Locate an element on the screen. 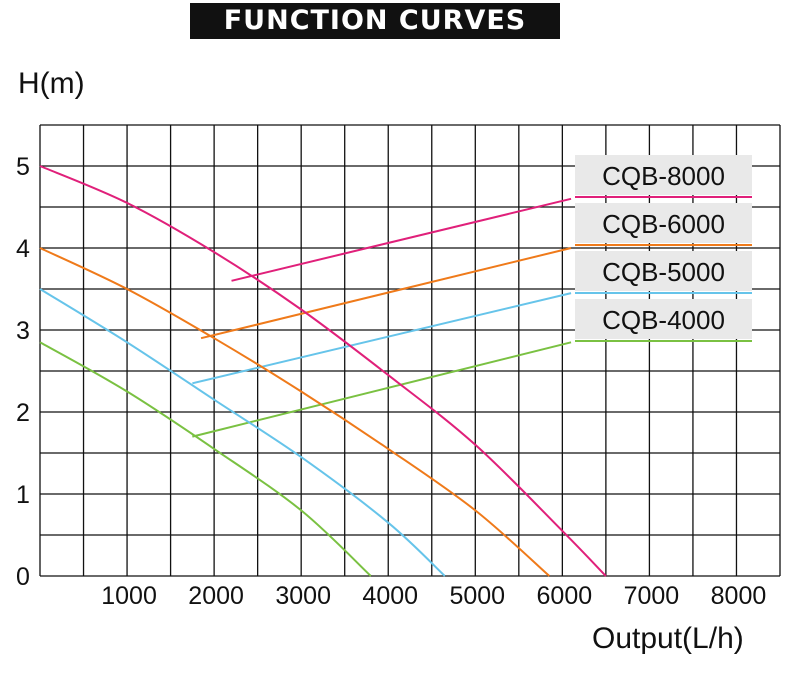  legend-label: CQB-4000 is located at coordinates (663, 320).